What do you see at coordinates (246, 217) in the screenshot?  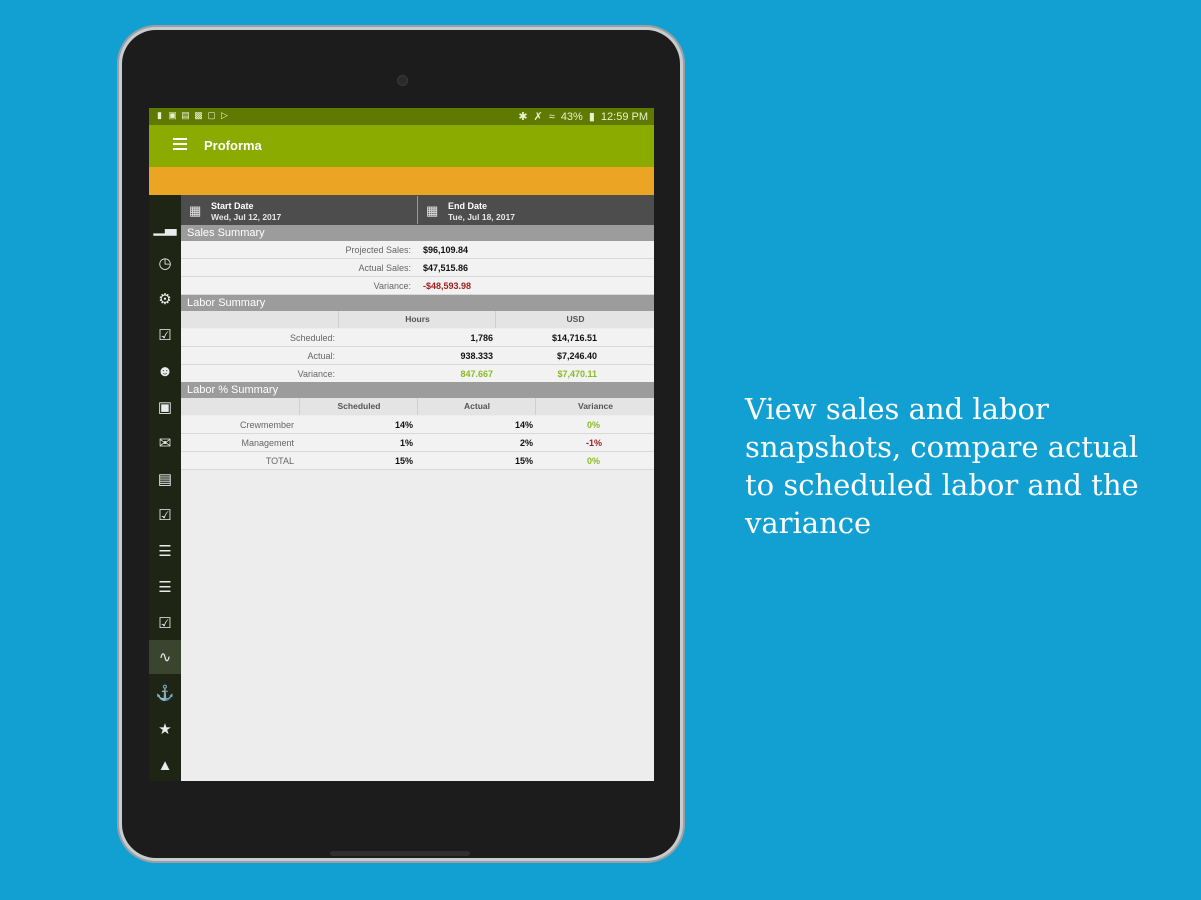 I see `start-date-value: Wed, Jul 12, 2017` at bounding box center [246, 217].